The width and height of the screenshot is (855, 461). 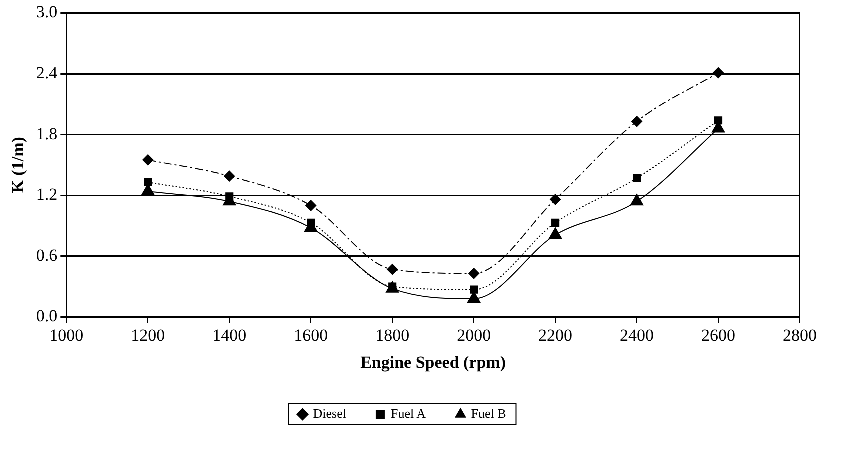 What do you see at coordinates (474, 335) in the screenshot?
I see `x-tick-label: 2000` at bounding box center [474, 335].